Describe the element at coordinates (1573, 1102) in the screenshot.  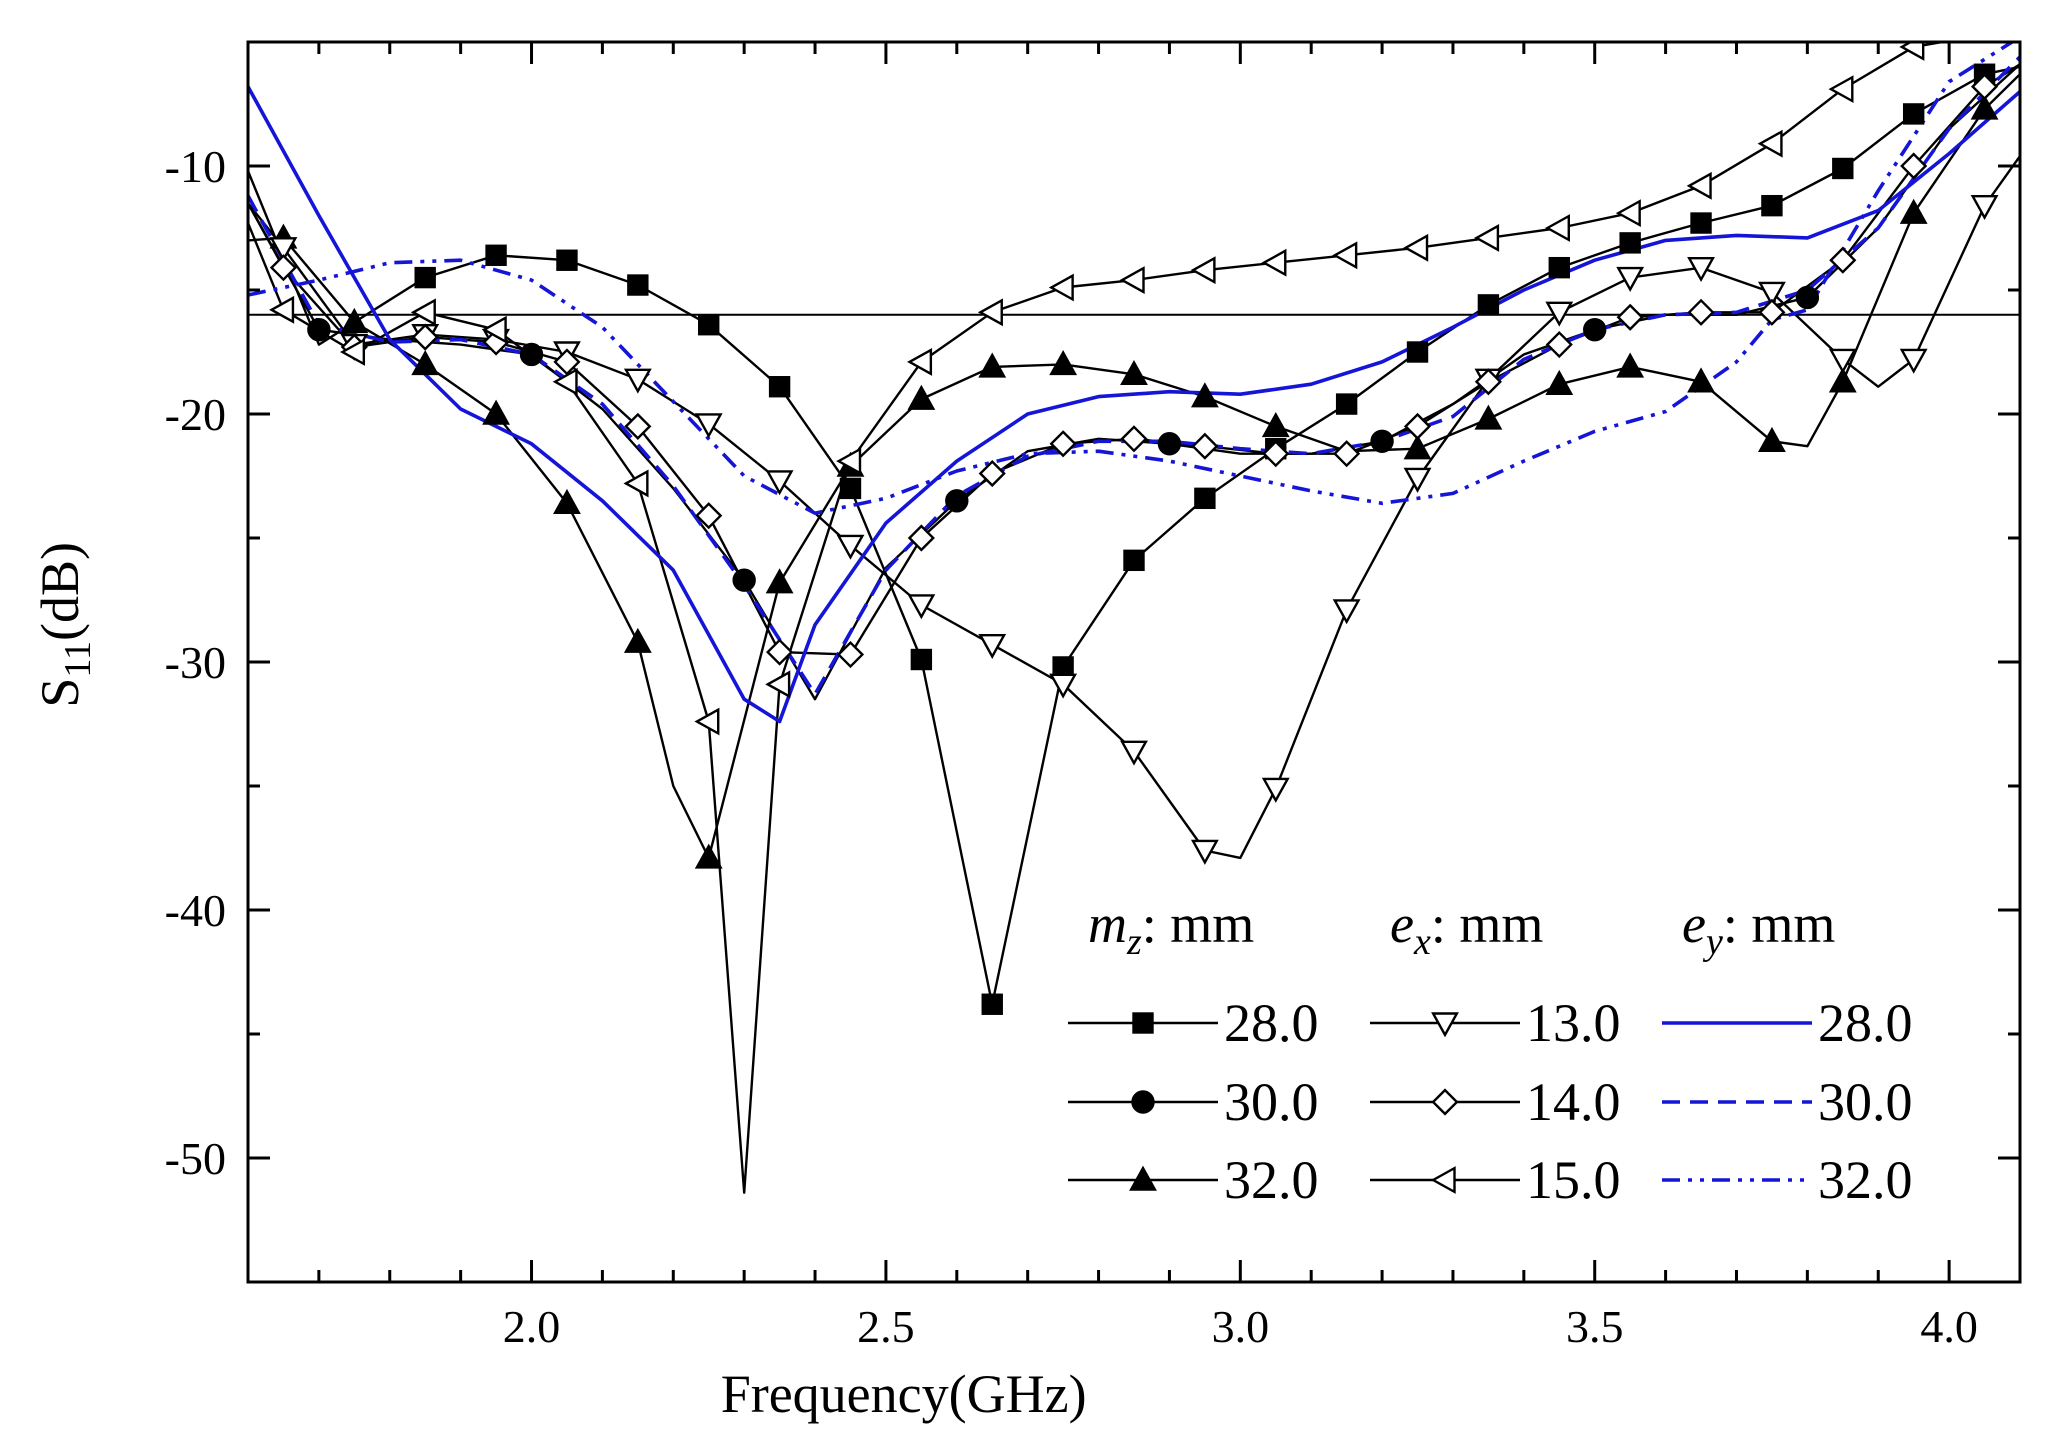
I see `legend-label: 14.0` at that location.